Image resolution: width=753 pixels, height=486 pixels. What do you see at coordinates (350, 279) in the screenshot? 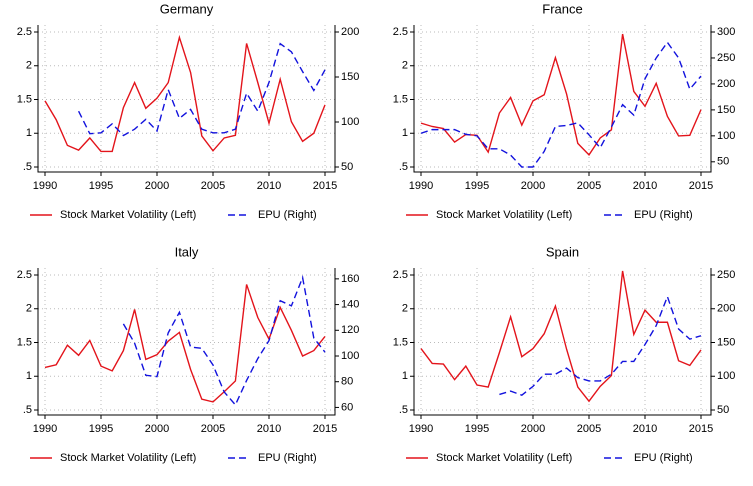
I see `y2-tick-label: 160` at bounding box center [350, 279].